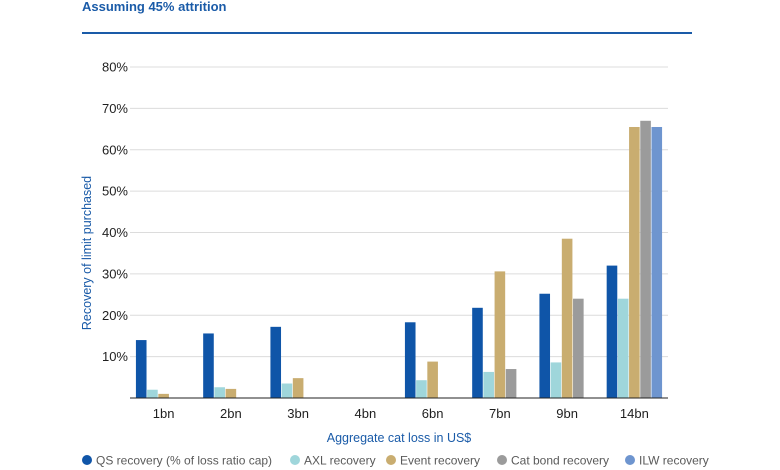  I want to click on bar-axl-7bn, so click(488, 384).